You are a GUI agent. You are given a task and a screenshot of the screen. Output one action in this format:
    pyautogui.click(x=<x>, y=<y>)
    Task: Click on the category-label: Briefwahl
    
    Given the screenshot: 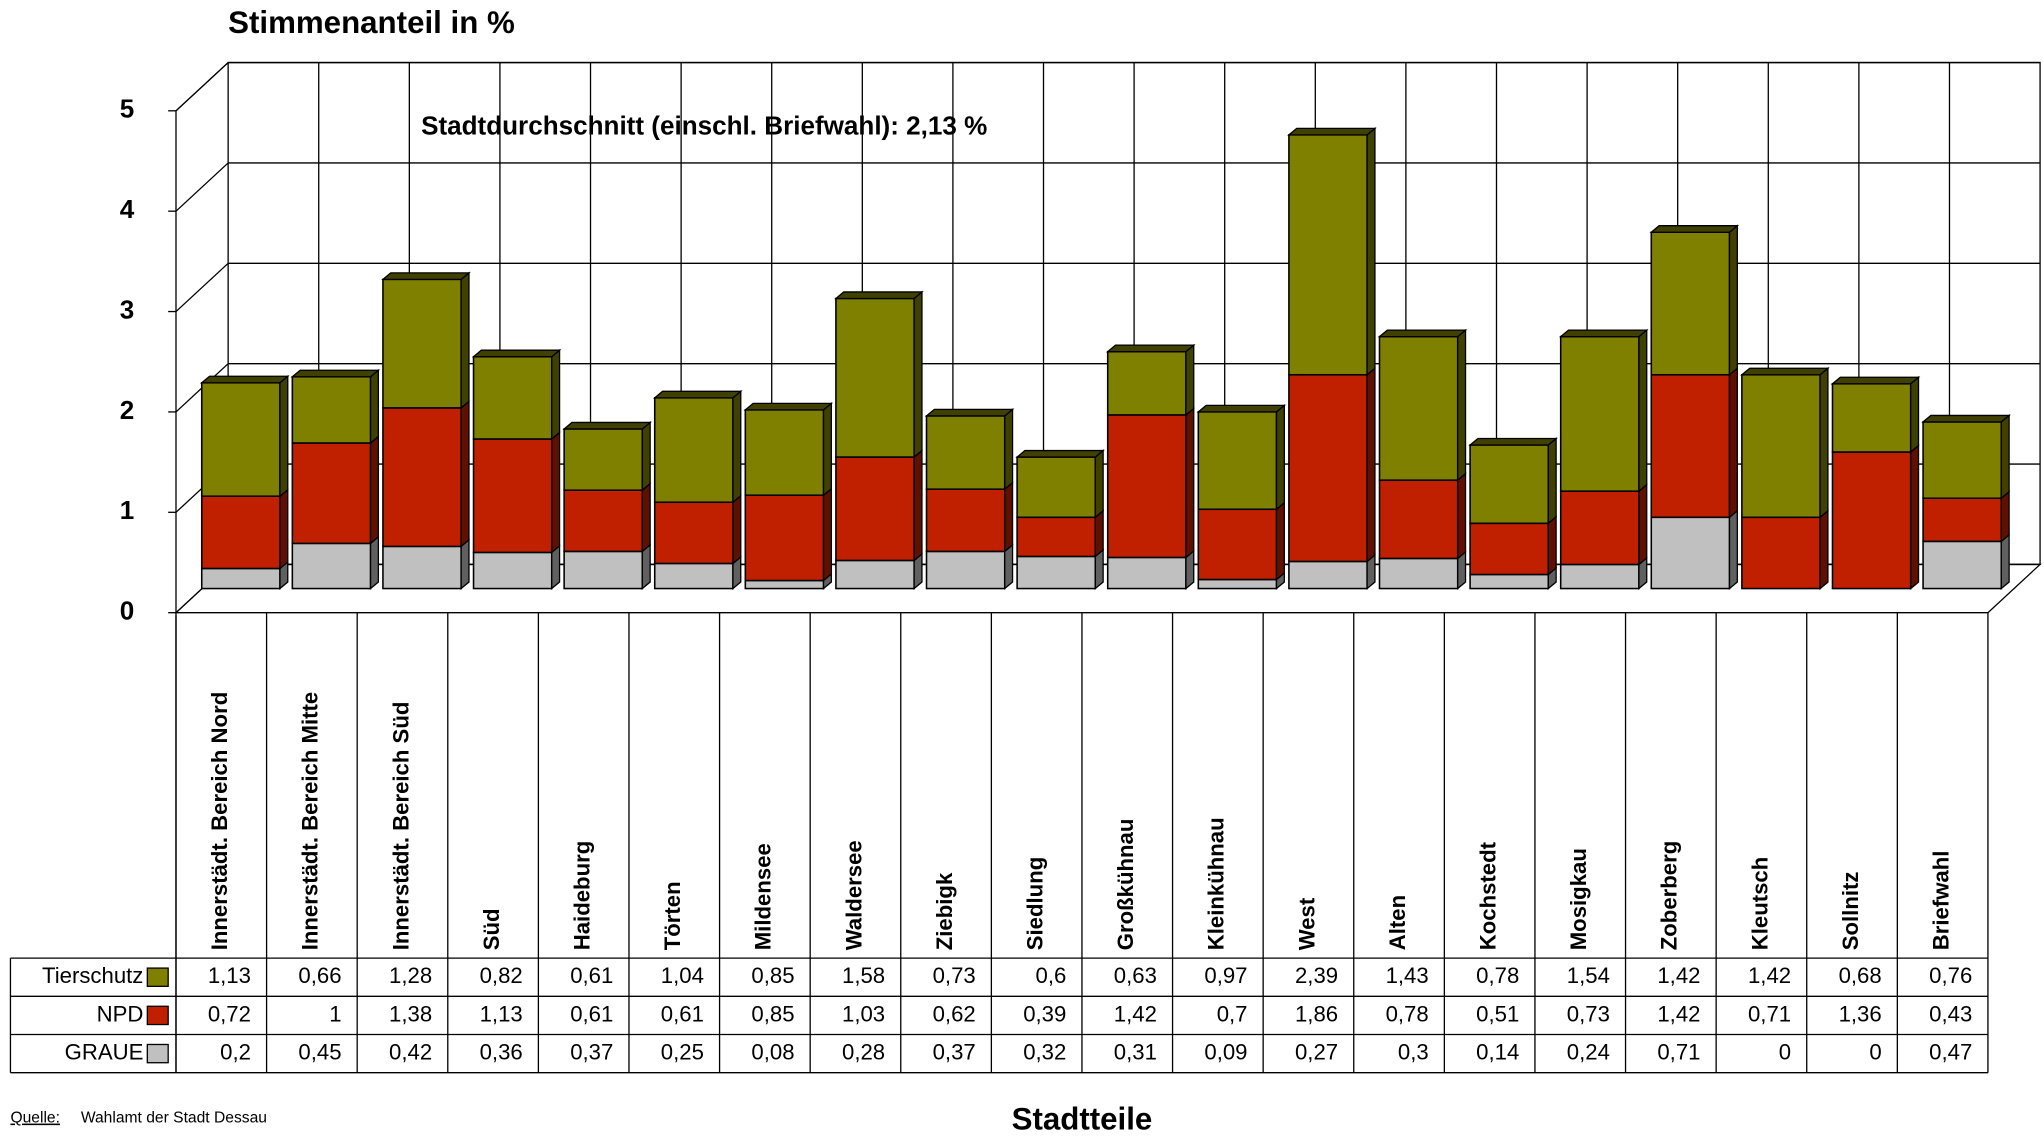 What is the action you would take?
    pyautogui.click(x=1940, y=901)
    